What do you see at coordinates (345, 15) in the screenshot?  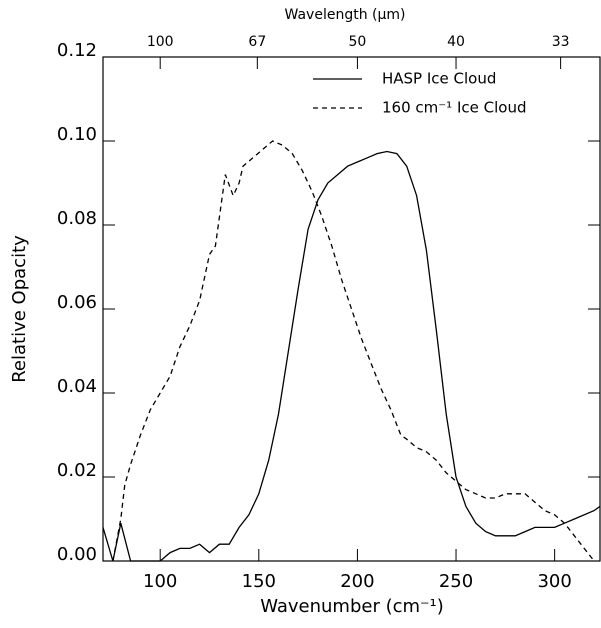 I see `x2-axis-label: Wavelength (μm)` at bounding box center [345, 15].